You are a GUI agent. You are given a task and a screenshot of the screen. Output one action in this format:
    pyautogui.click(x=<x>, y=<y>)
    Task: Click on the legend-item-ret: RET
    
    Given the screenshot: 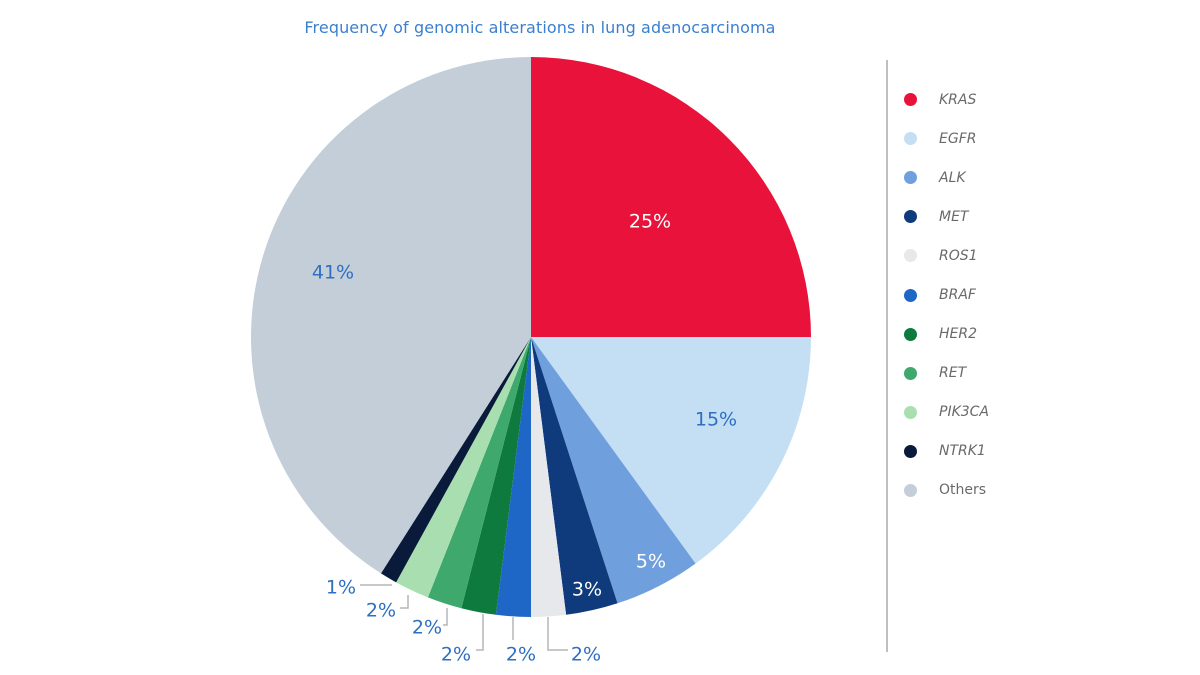 What is the action you would take?
    pyautogui.click(x=946, y=373)
    